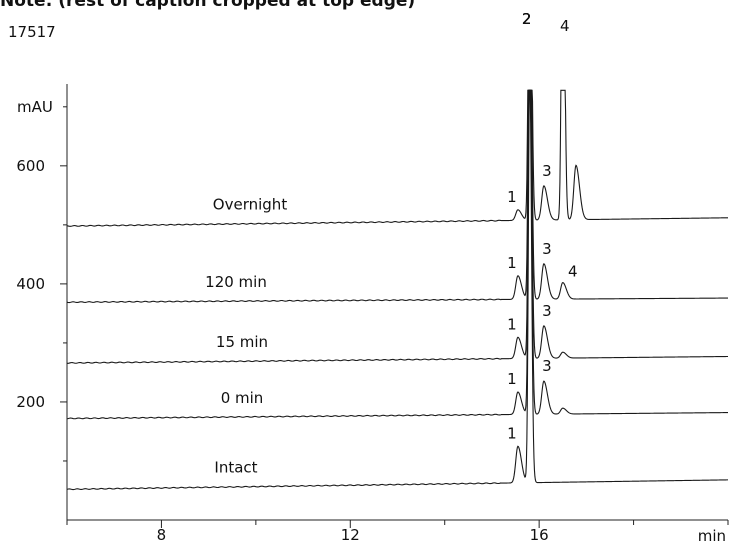 This screenshot has width=733, height=548. Describe the element at coordinates (573, 272) in the screenshot. I see `peak-label-1-4: 4` at that location.